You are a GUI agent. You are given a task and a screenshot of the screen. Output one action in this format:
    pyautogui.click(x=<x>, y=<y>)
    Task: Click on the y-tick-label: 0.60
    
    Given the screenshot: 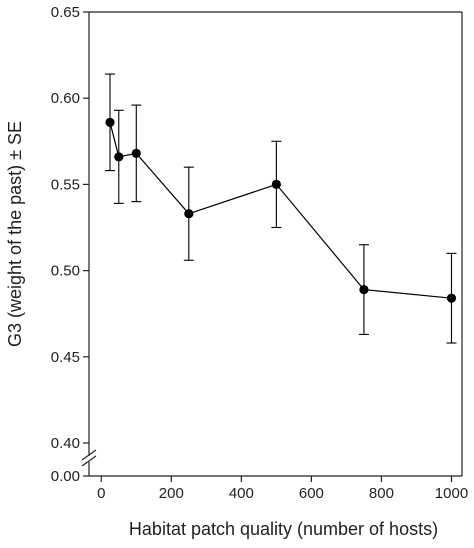 What is the action you would take?
    pyautogui.click(x=65, y=98)
    